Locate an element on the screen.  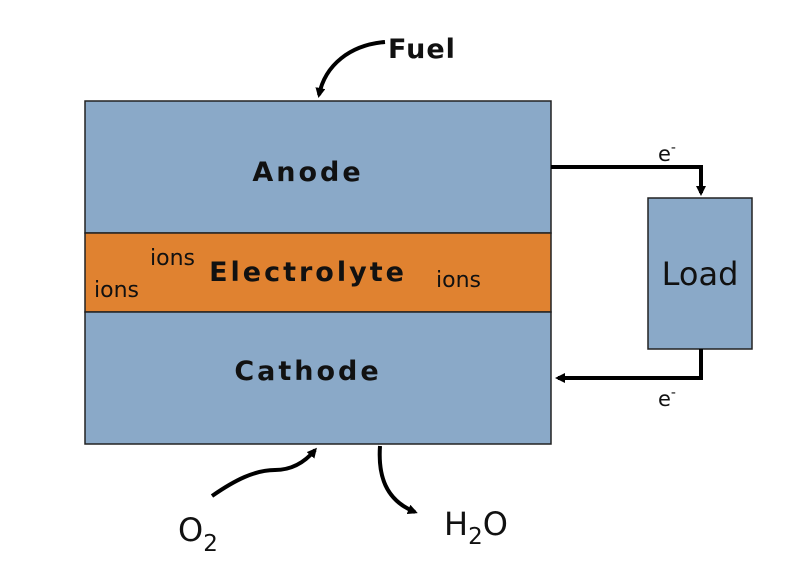
anode-label: Anode is located at coordinates (307, 172).